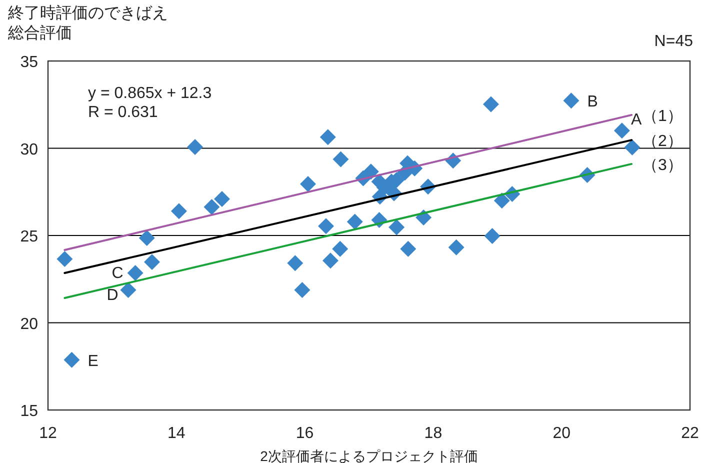  What do you see at coordinates (150, 93) in the screenshot?
I see `annotation: y = 0.865x + 12.3` at bounding box center [150, 93].